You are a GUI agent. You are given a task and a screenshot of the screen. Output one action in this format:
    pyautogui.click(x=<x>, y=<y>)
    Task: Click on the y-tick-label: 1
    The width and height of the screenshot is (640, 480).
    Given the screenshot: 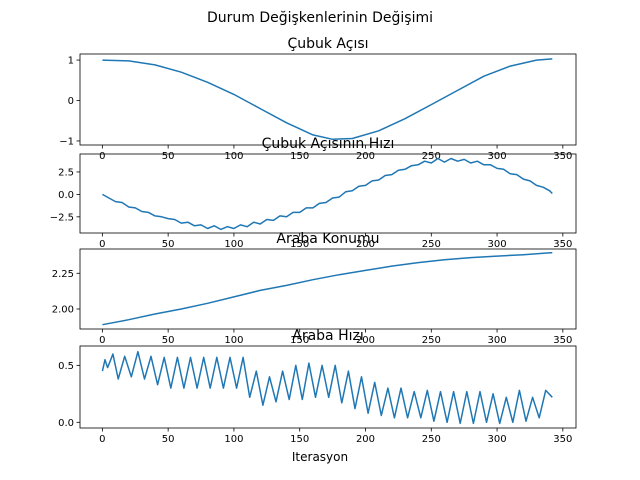 What is the action you would take?
    pyautogui.click(x=71, y=61)
    